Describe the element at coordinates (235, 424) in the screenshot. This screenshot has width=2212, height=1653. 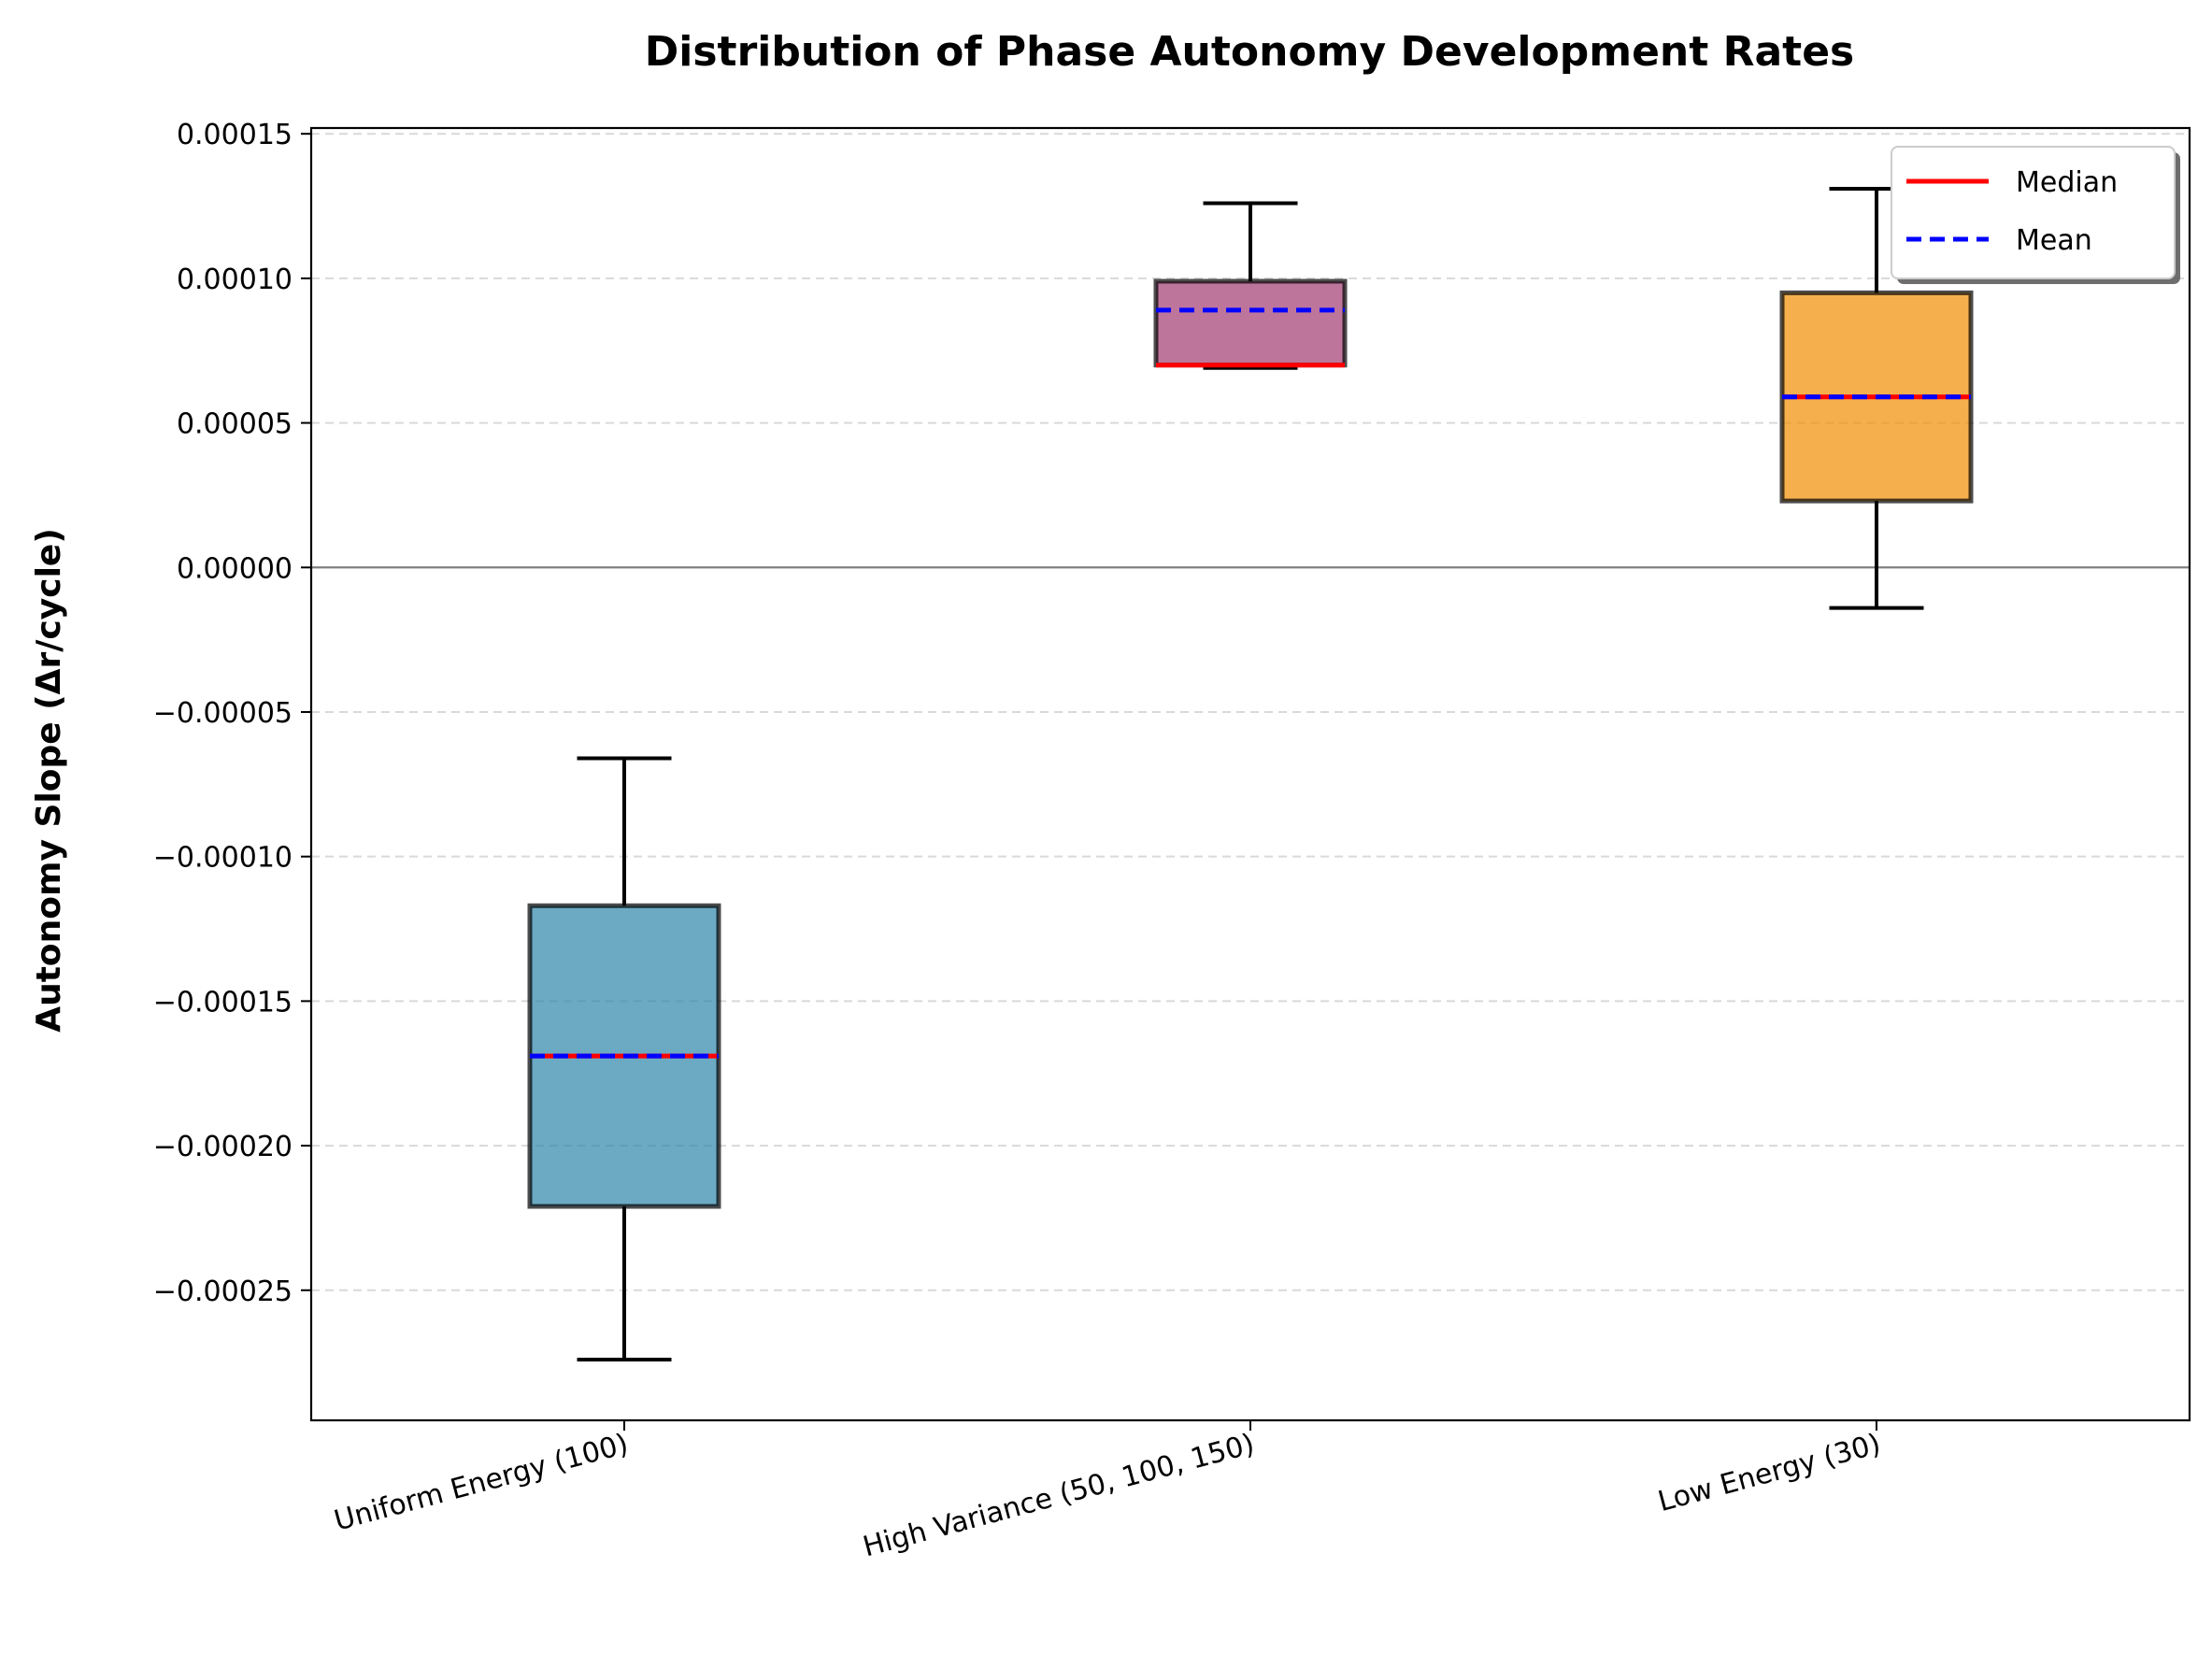
I see `y-tick-label: 0.00005` at that location.